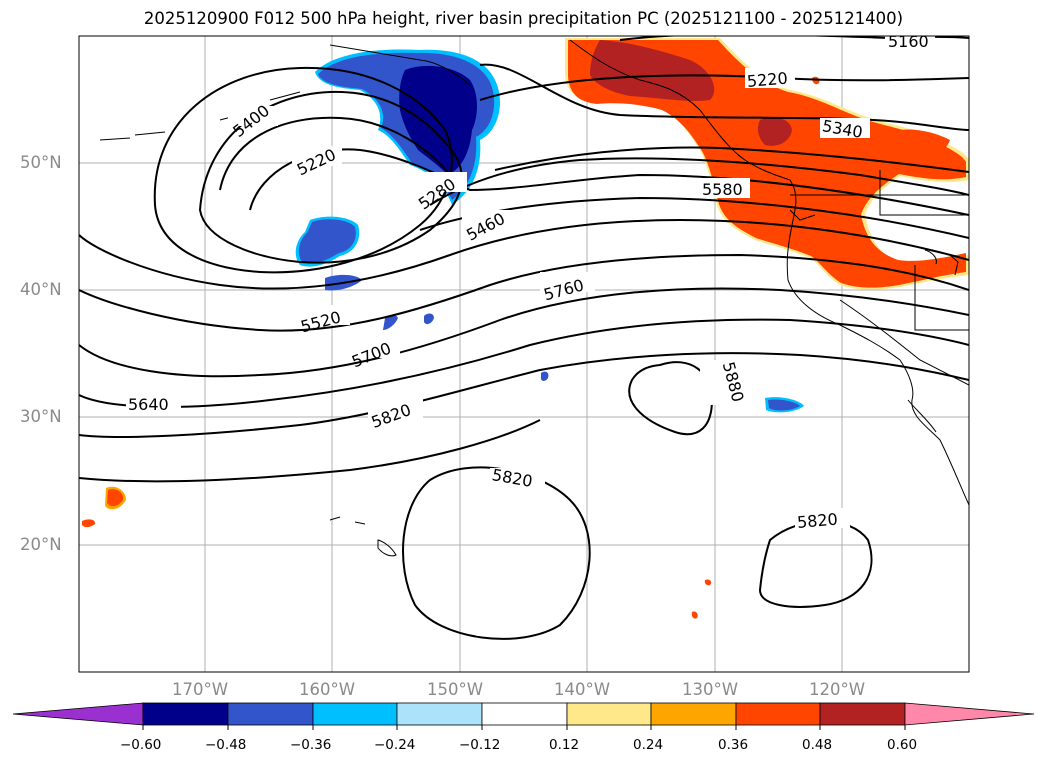 The width and height of the screenshot is (1047, 765). Describe the element at coordinates (767, 79) in the screenshot. I see `contour-label: 5220` at that location.